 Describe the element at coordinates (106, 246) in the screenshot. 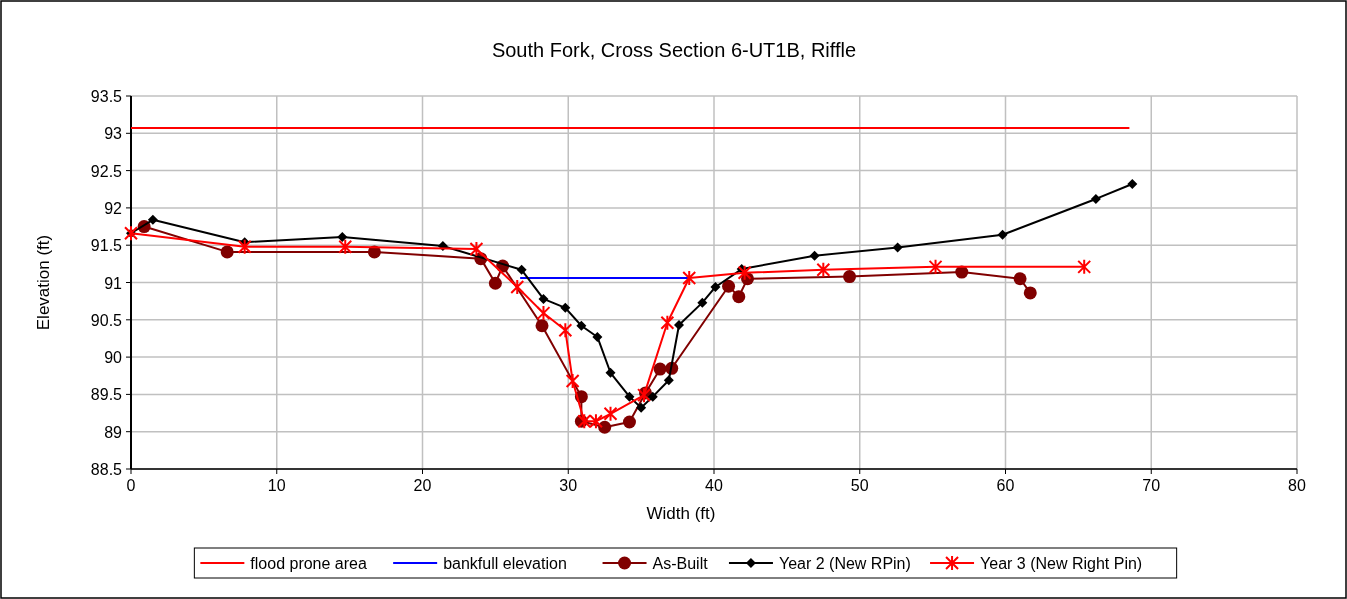

I see `y-tick-label: 91.5` at that location.